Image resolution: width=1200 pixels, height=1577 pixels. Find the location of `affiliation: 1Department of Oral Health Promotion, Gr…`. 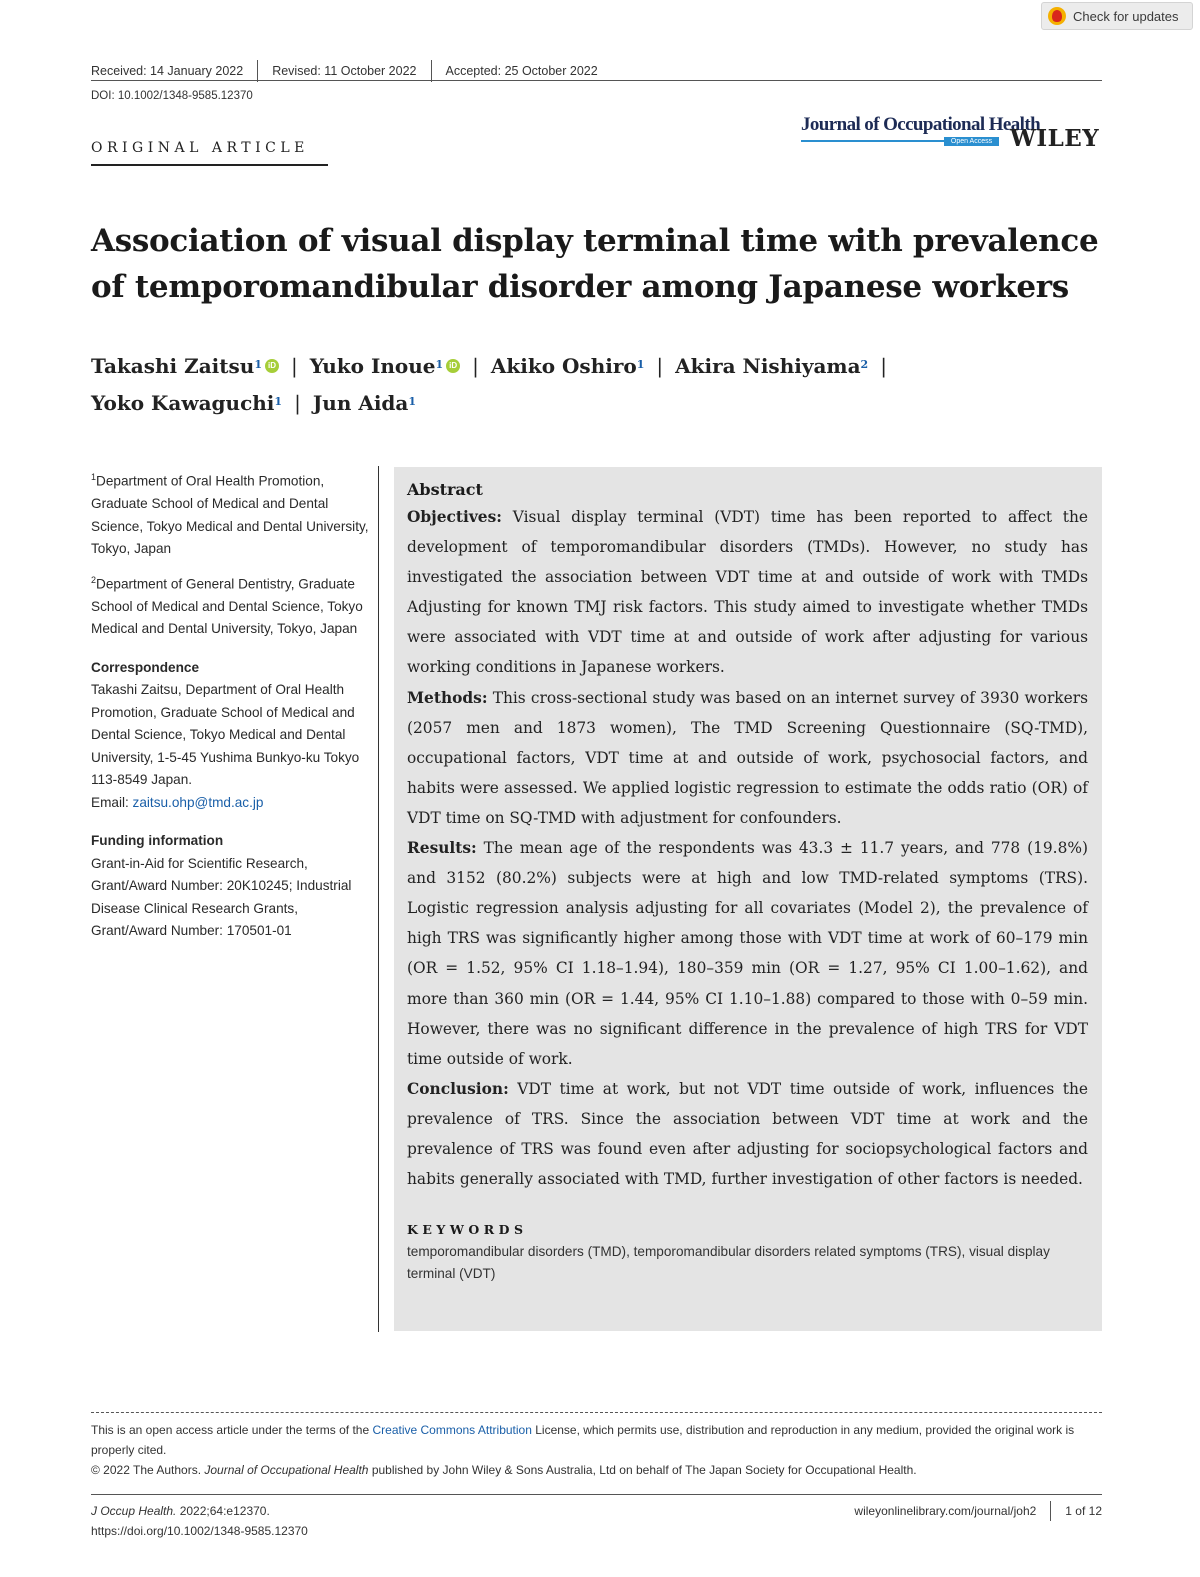

affiliation: 1Department of Oral Health Promotion, Gr… is located at coordinates (230, 514).